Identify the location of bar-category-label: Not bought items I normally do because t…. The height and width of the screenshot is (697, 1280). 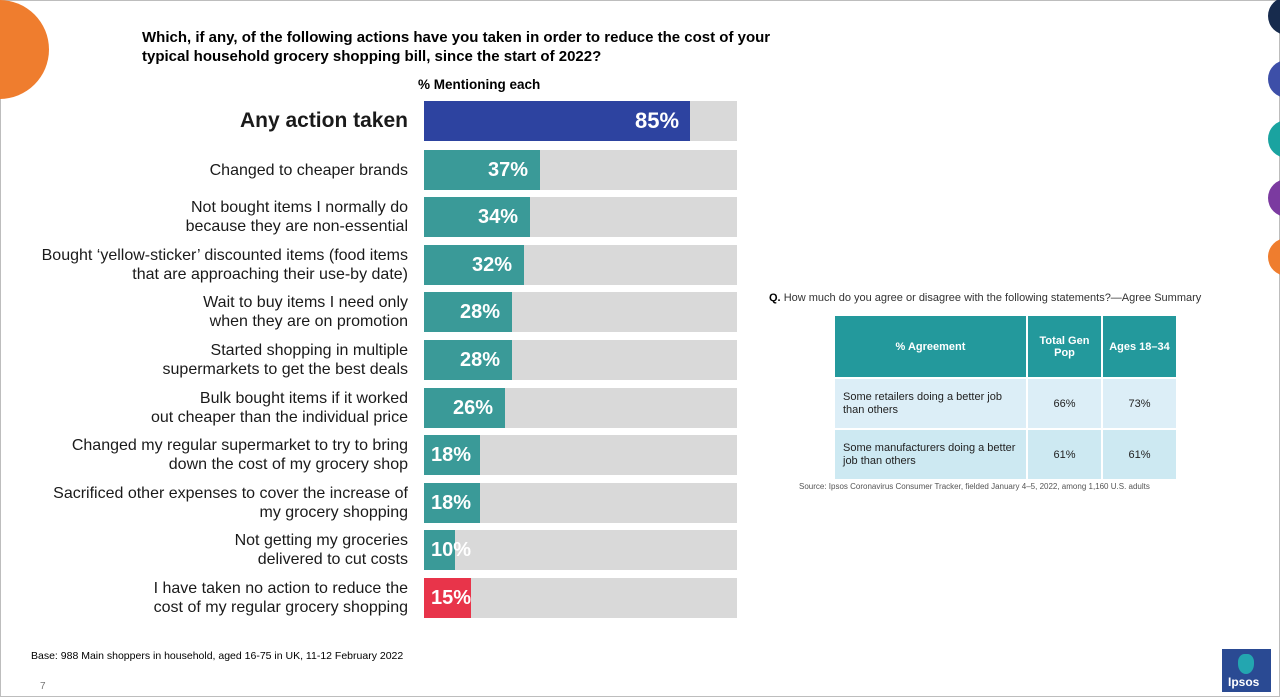
(296, 217).